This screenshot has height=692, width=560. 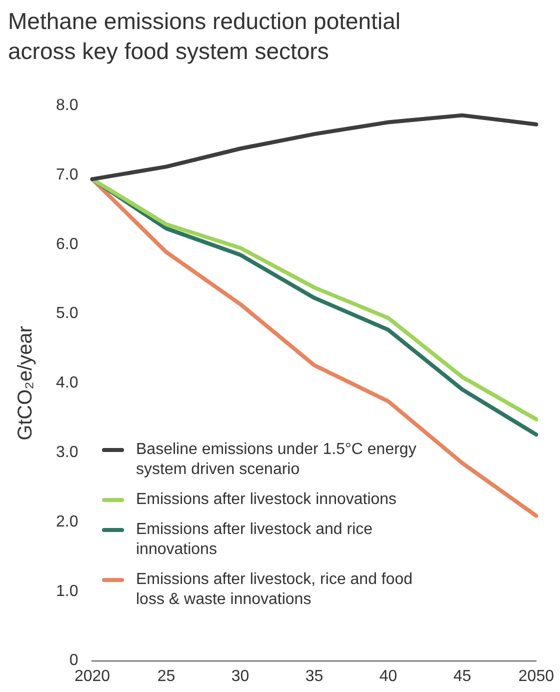 I want to click on y-tick-label: 0, so click(x=73, y=661).